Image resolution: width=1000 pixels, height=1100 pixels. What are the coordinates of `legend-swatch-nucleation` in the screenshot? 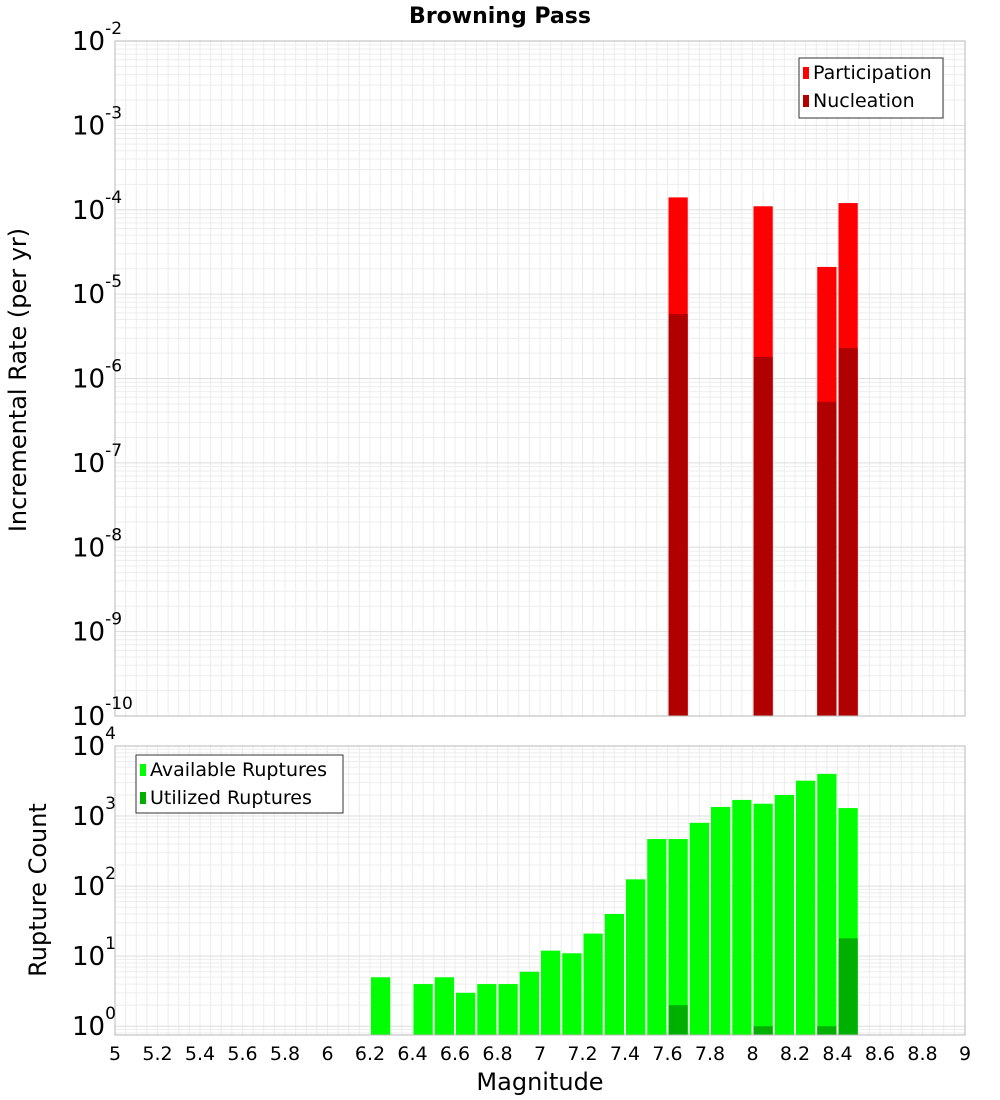 It's located at (806, 101).